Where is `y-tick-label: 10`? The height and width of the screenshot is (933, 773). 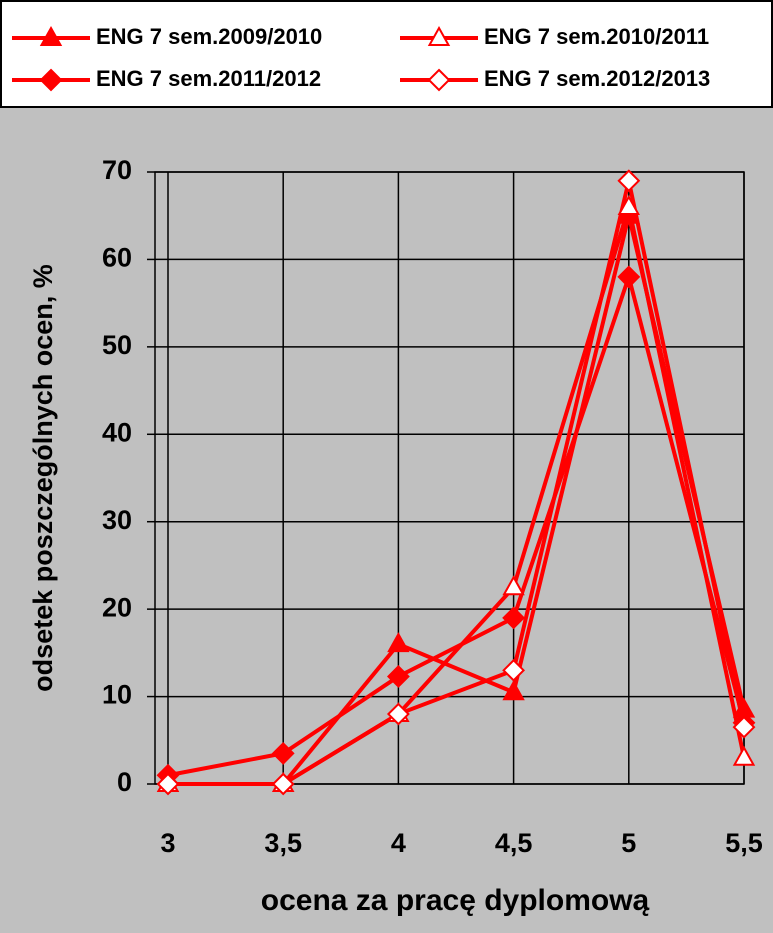
y-tick-label: 10 is located at coordinates (117, 695).